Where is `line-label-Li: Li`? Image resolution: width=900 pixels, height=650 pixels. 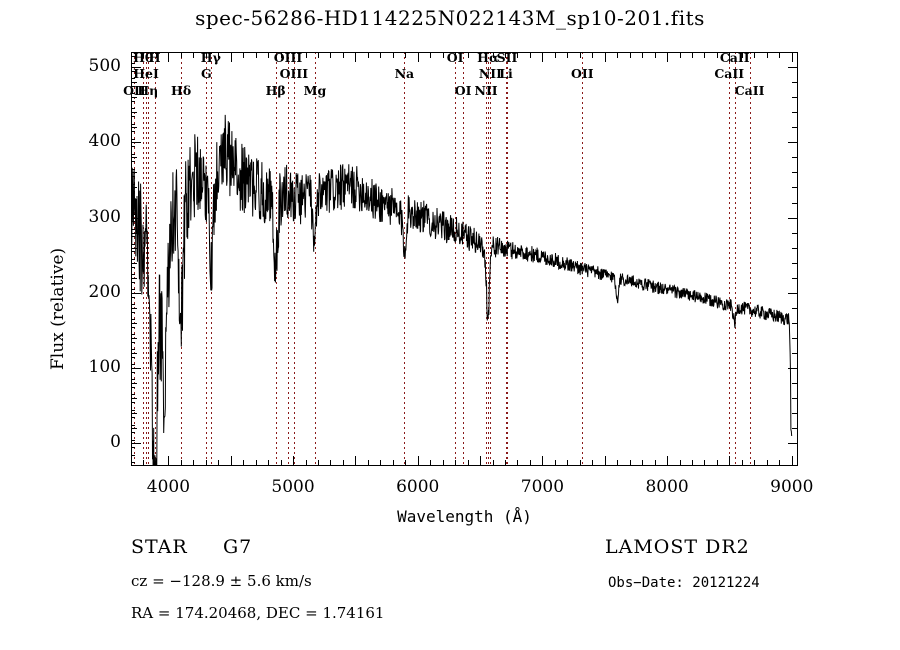 line-label-Li: Li is located at coordinates (506, 73).